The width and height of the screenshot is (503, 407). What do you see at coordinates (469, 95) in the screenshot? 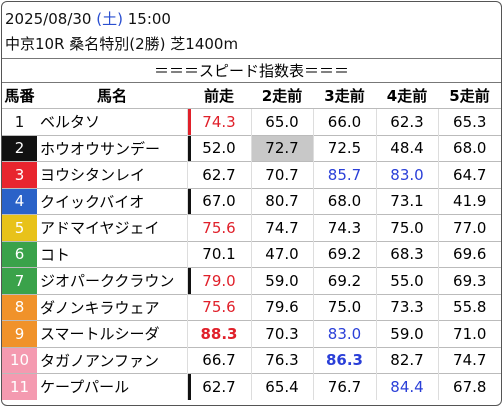
I see `column-header: 5走前` at bounding box center [469, 95].